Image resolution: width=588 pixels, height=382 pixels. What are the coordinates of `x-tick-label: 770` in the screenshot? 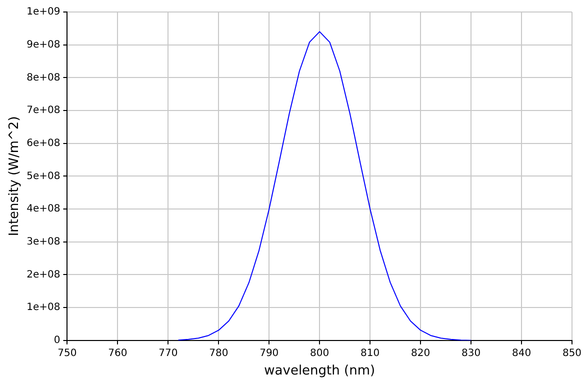 It's located at (168, 353).